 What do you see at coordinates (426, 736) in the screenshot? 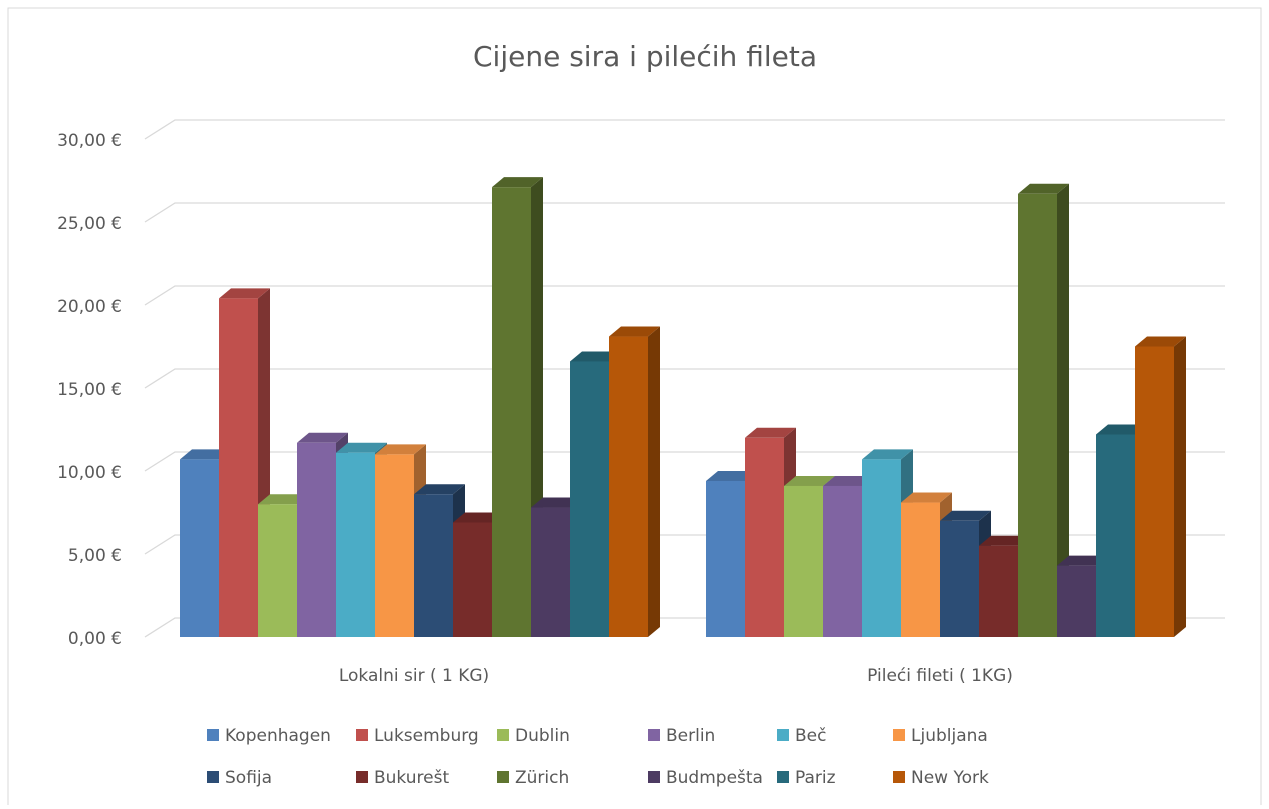
I see `legend-label: Luksemburg` at bounding box center [426, 736].